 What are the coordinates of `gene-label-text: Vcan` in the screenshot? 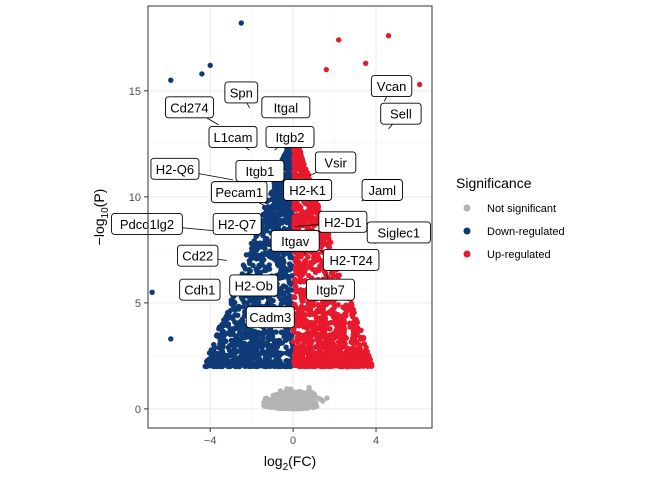 It's located at (392, 86).